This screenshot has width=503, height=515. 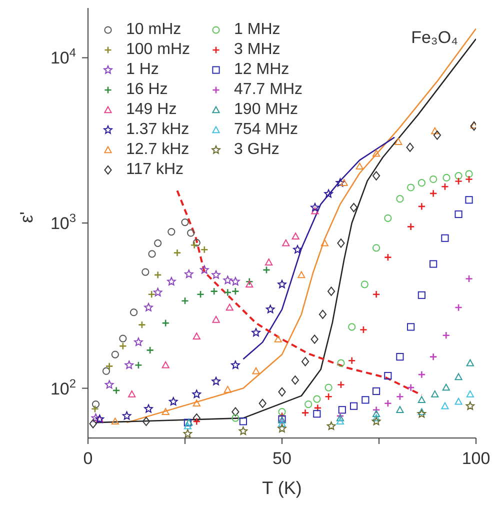 I want to click on y-tick-label: 10$^{2}$, so click(x=63, y=387).